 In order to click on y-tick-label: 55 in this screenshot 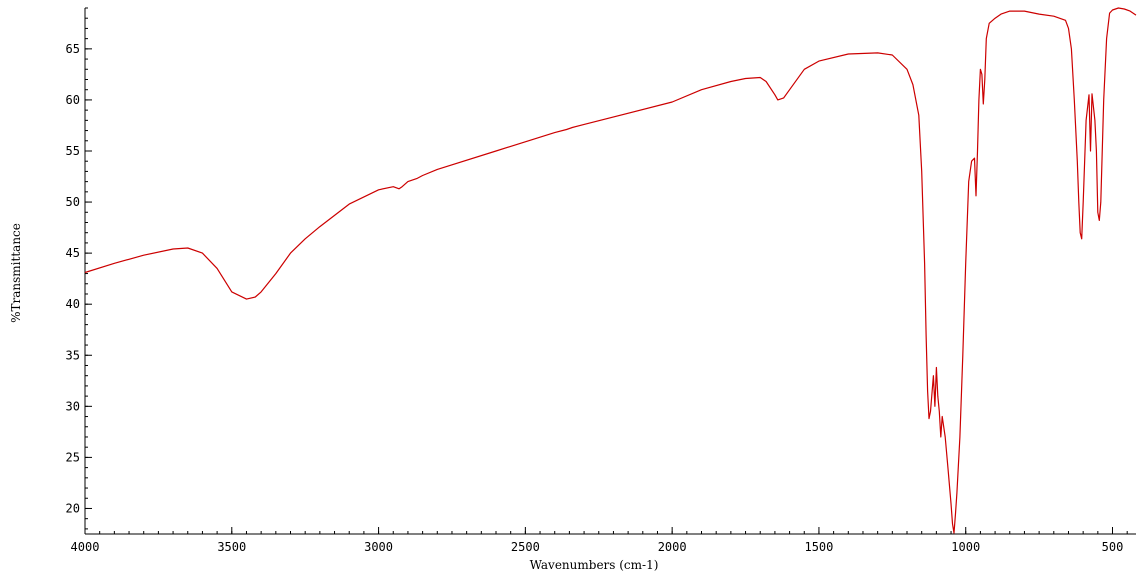, I will do `click(73, 151)`.